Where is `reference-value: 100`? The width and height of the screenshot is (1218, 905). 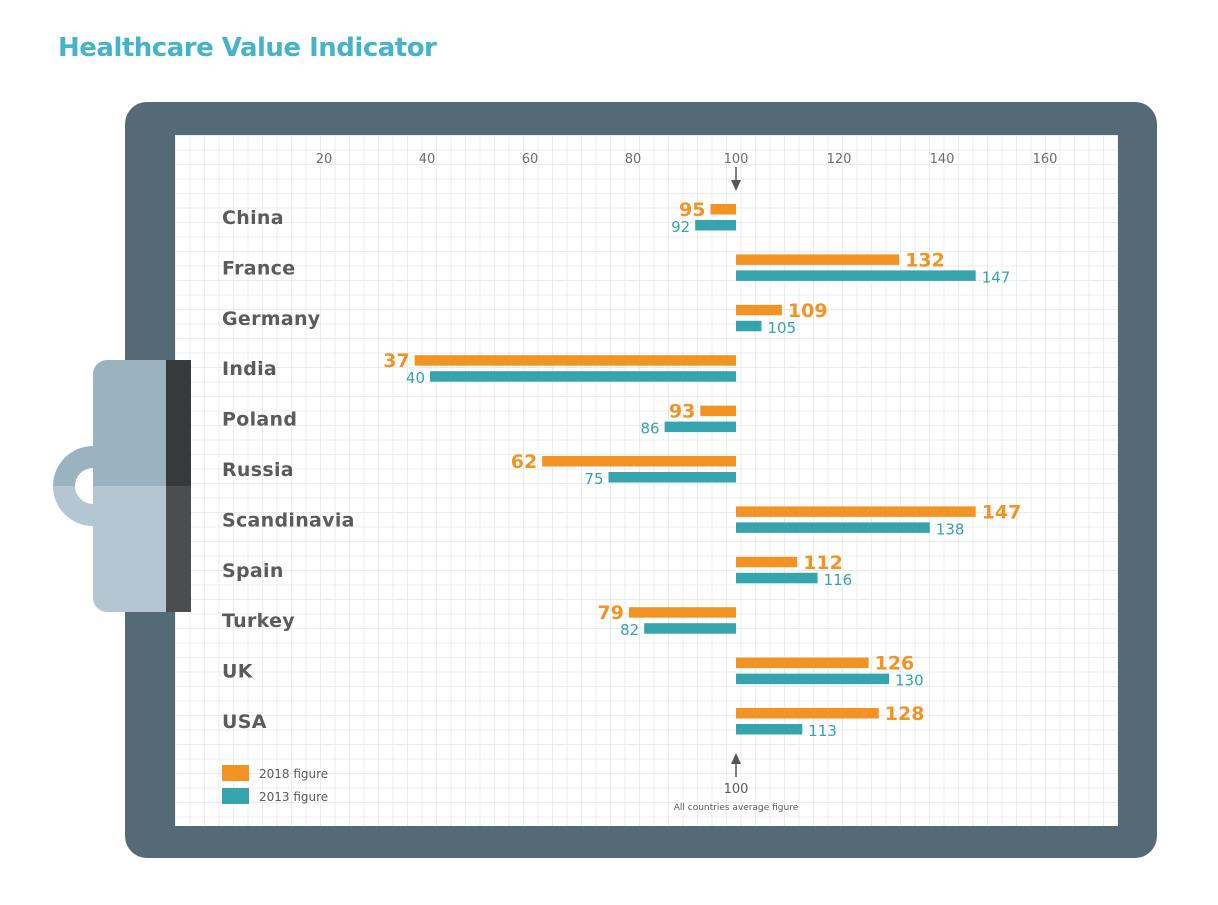 reference-value: 100 is located at coordinates (736, 789).